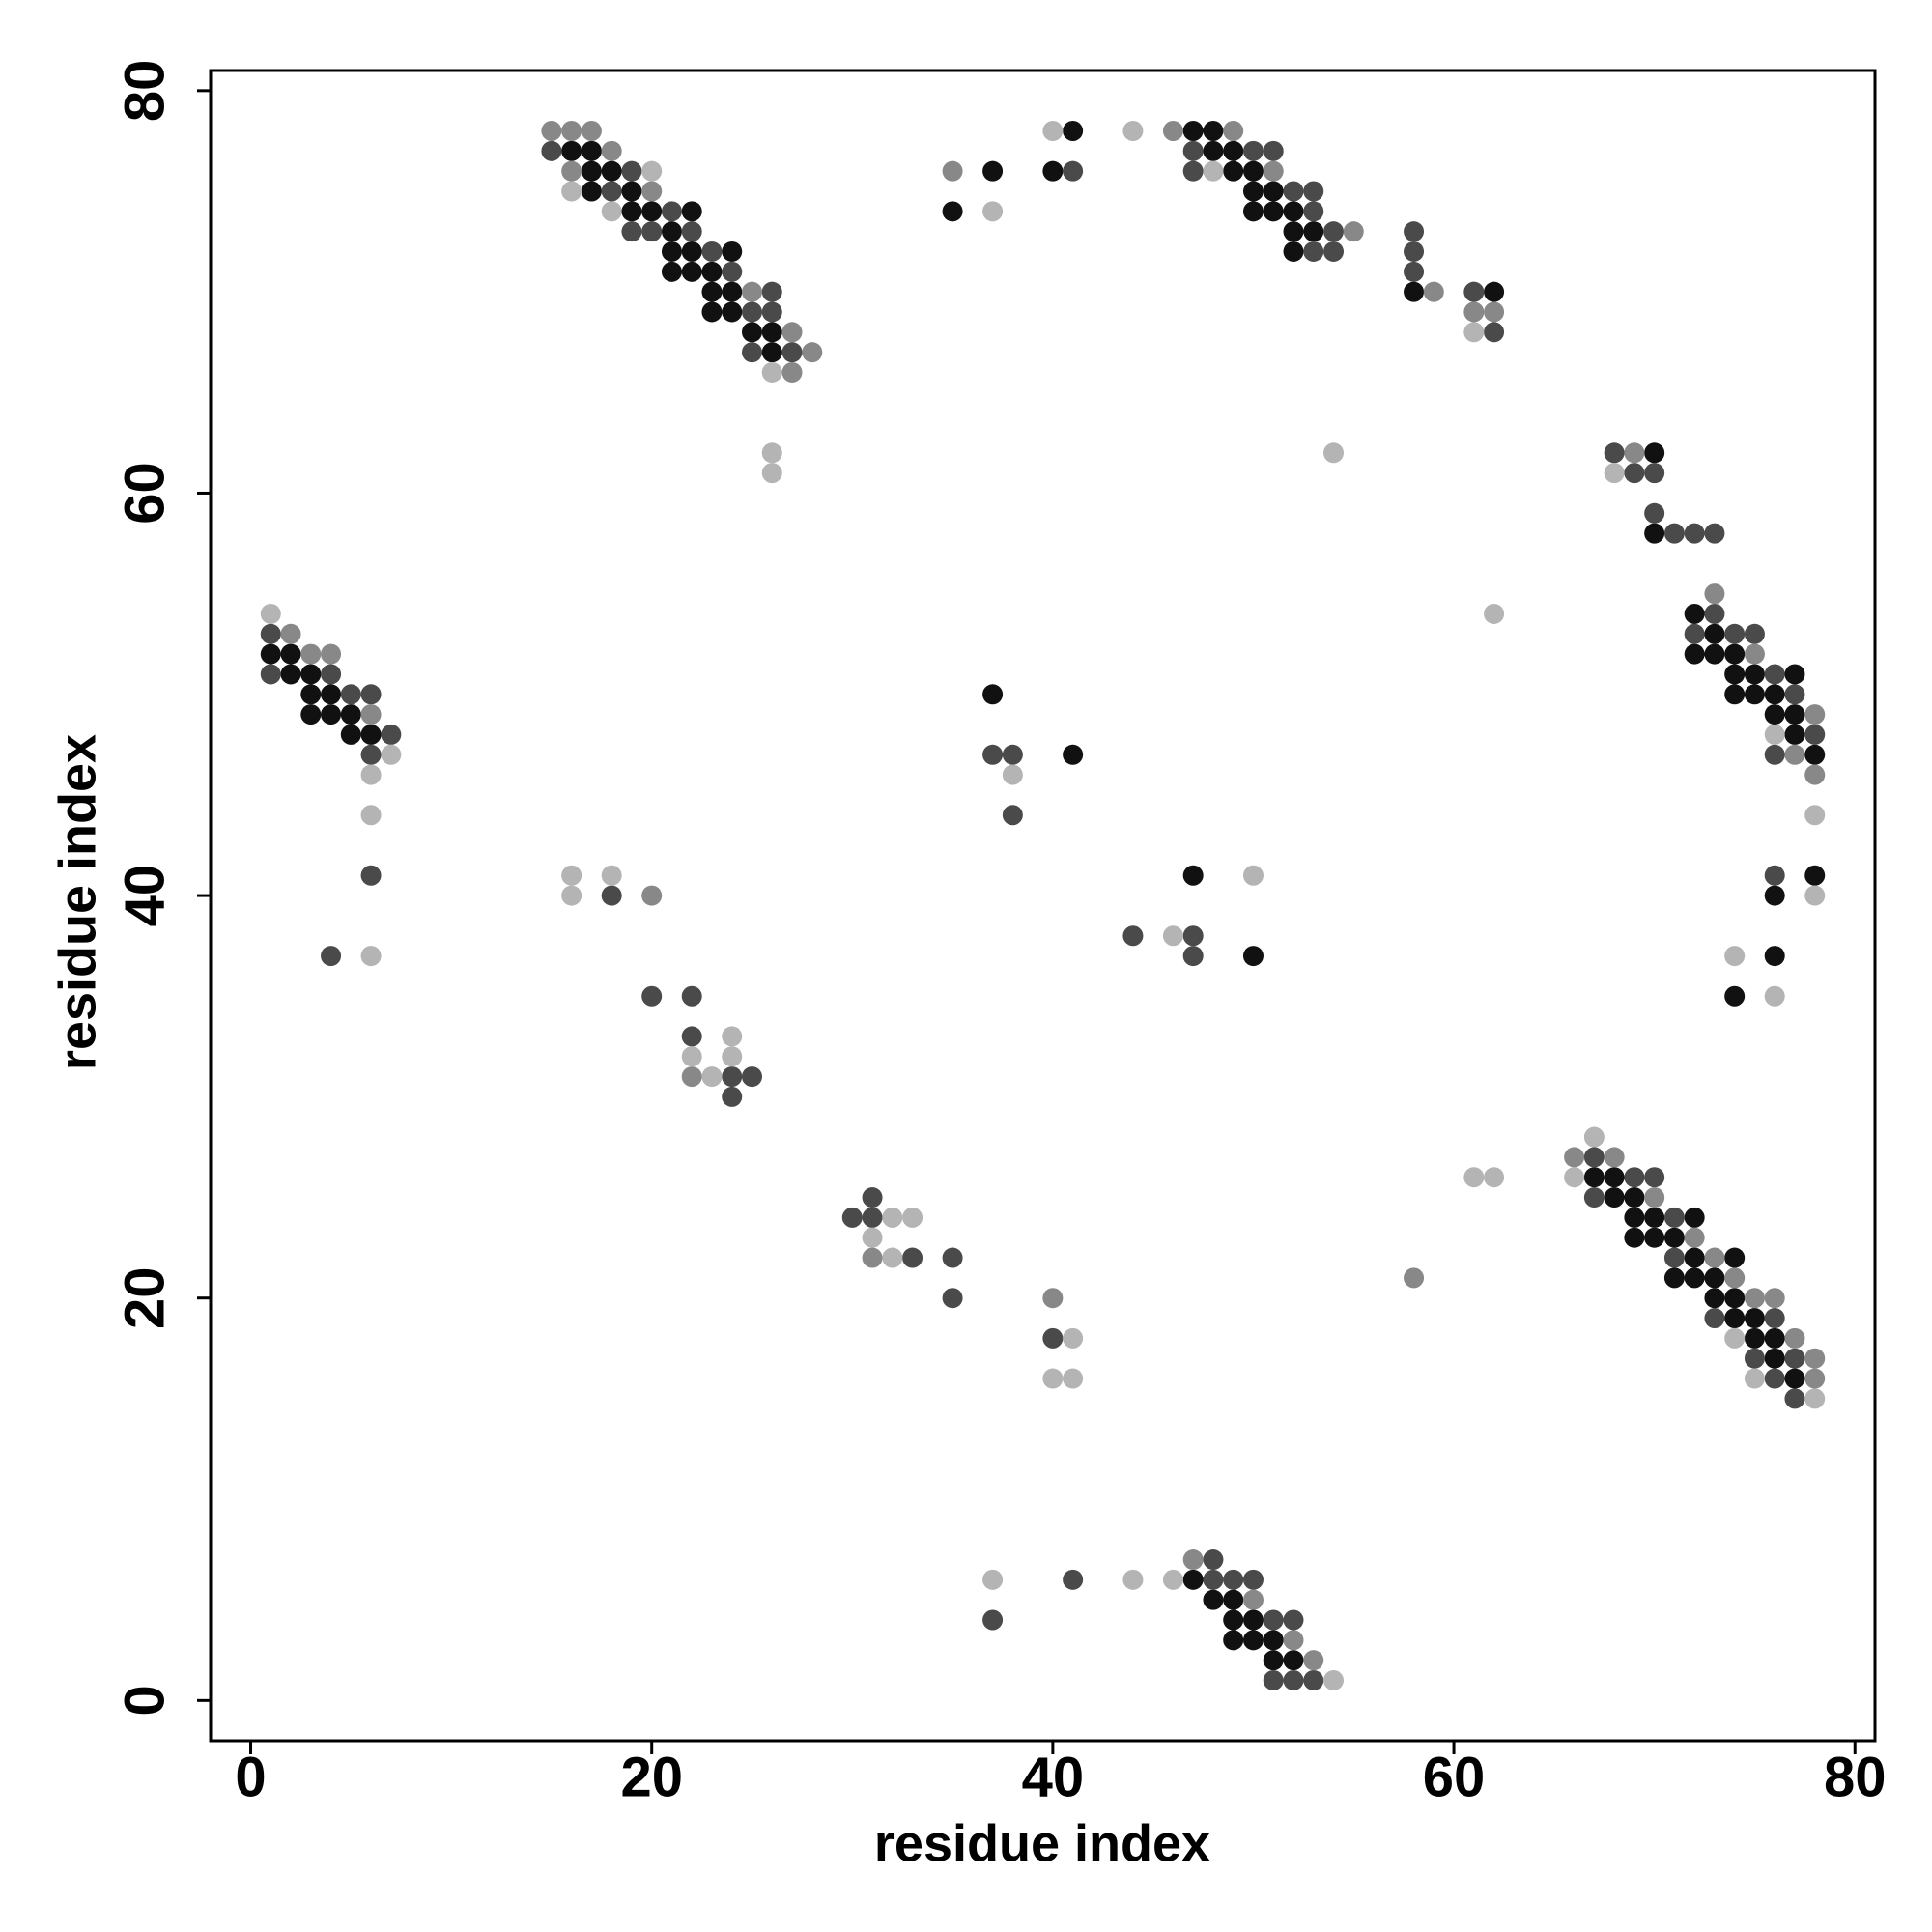 The image size is (1932, 1932). Describe the element at coordinates (1454, 1777) in the screenshot. I see `x-tick-label: 60` at that location.